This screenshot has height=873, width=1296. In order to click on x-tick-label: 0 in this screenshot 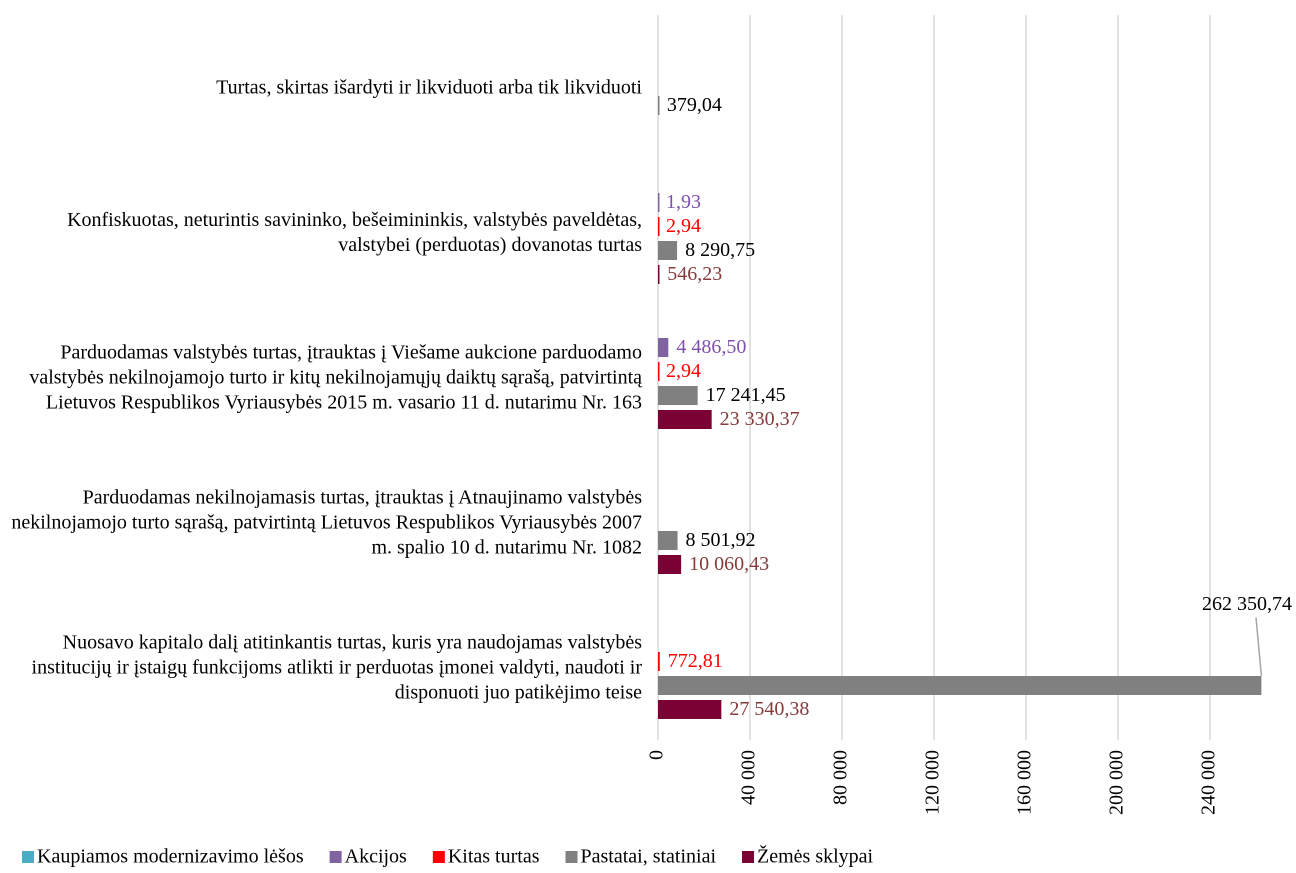, I will do `click(657, 755)`.